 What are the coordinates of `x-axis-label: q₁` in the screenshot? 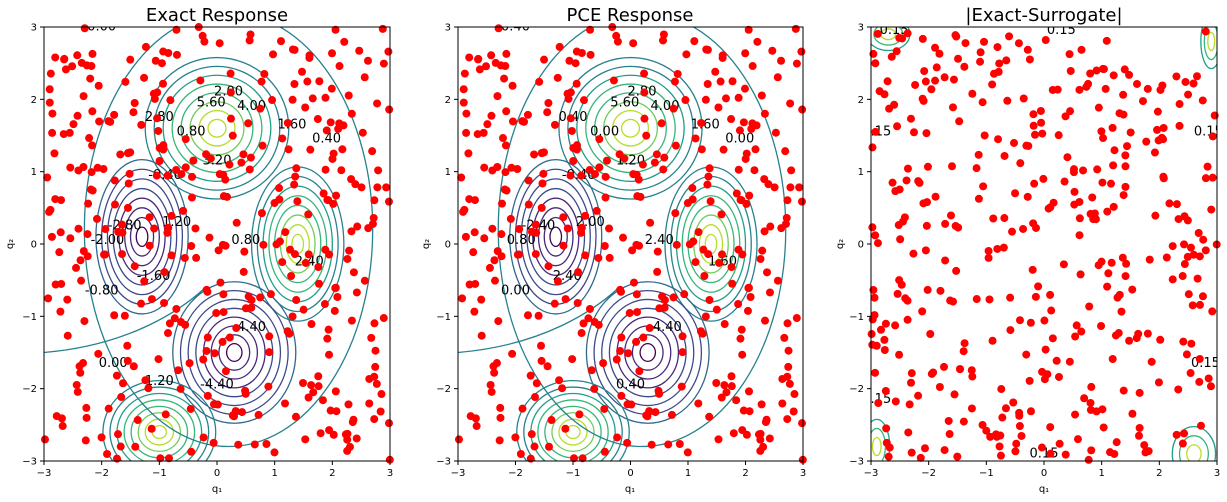 It's located at (217, 489).